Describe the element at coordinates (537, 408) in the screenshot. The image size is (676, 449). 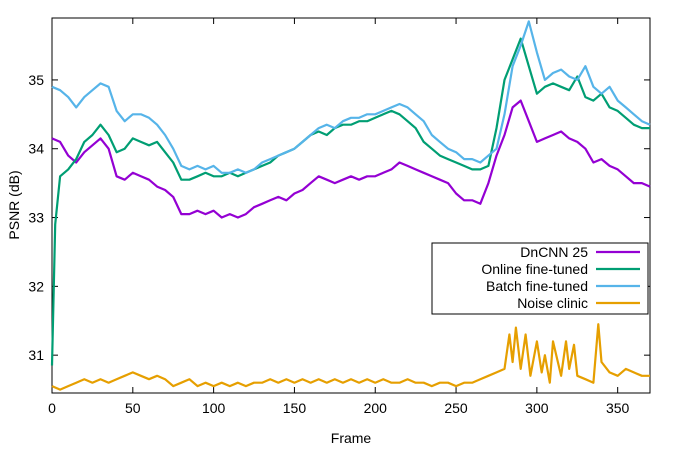
I see `x-tick-label: 300` at that location.